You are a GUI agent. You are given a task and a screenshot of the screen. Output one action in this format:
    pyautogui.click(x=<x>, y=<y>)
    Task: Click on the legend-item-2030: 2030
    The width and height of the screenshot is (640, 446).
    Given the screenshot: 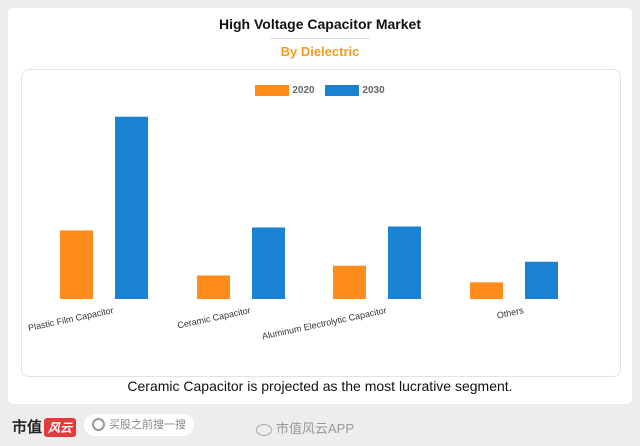 What is the action you would take?
    pyautogui.click(x=355, y=90)
    